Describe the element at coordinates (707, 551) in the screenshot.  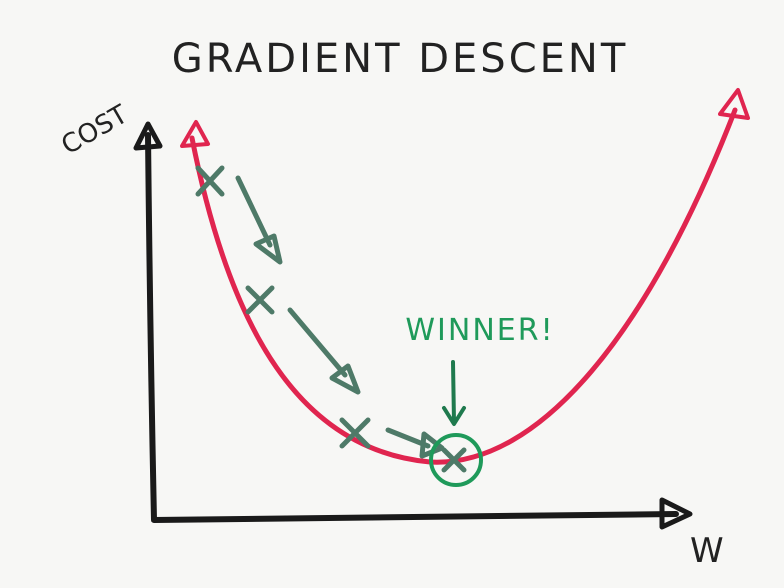
I see `x-axis-label: W` at that location.